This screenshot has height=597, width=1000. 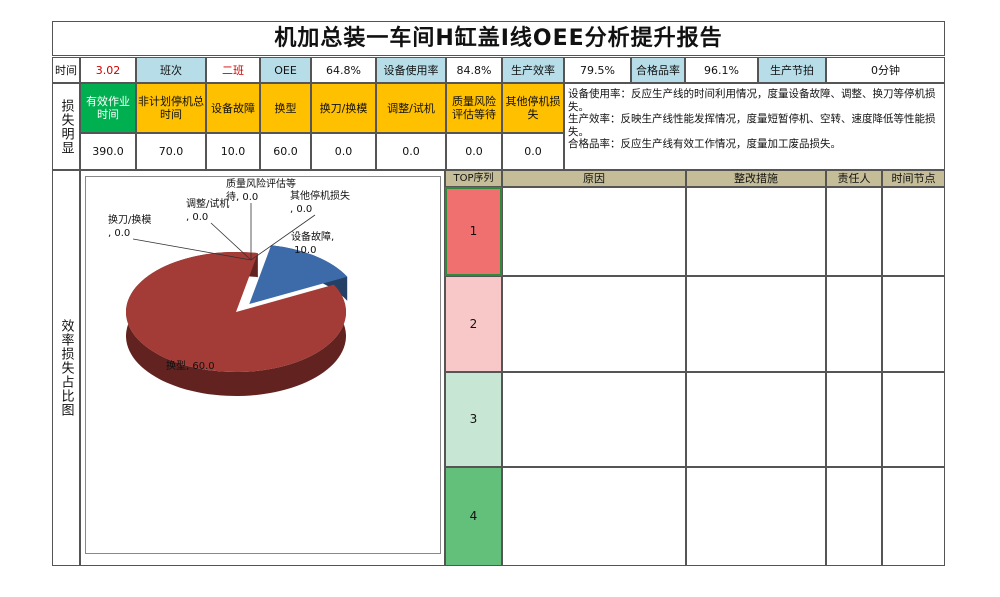 What do you see at coordinates (913, 178) in the screenshot?
I see `top-header-deadline: 时间节点` at bounding box center [913, 178].